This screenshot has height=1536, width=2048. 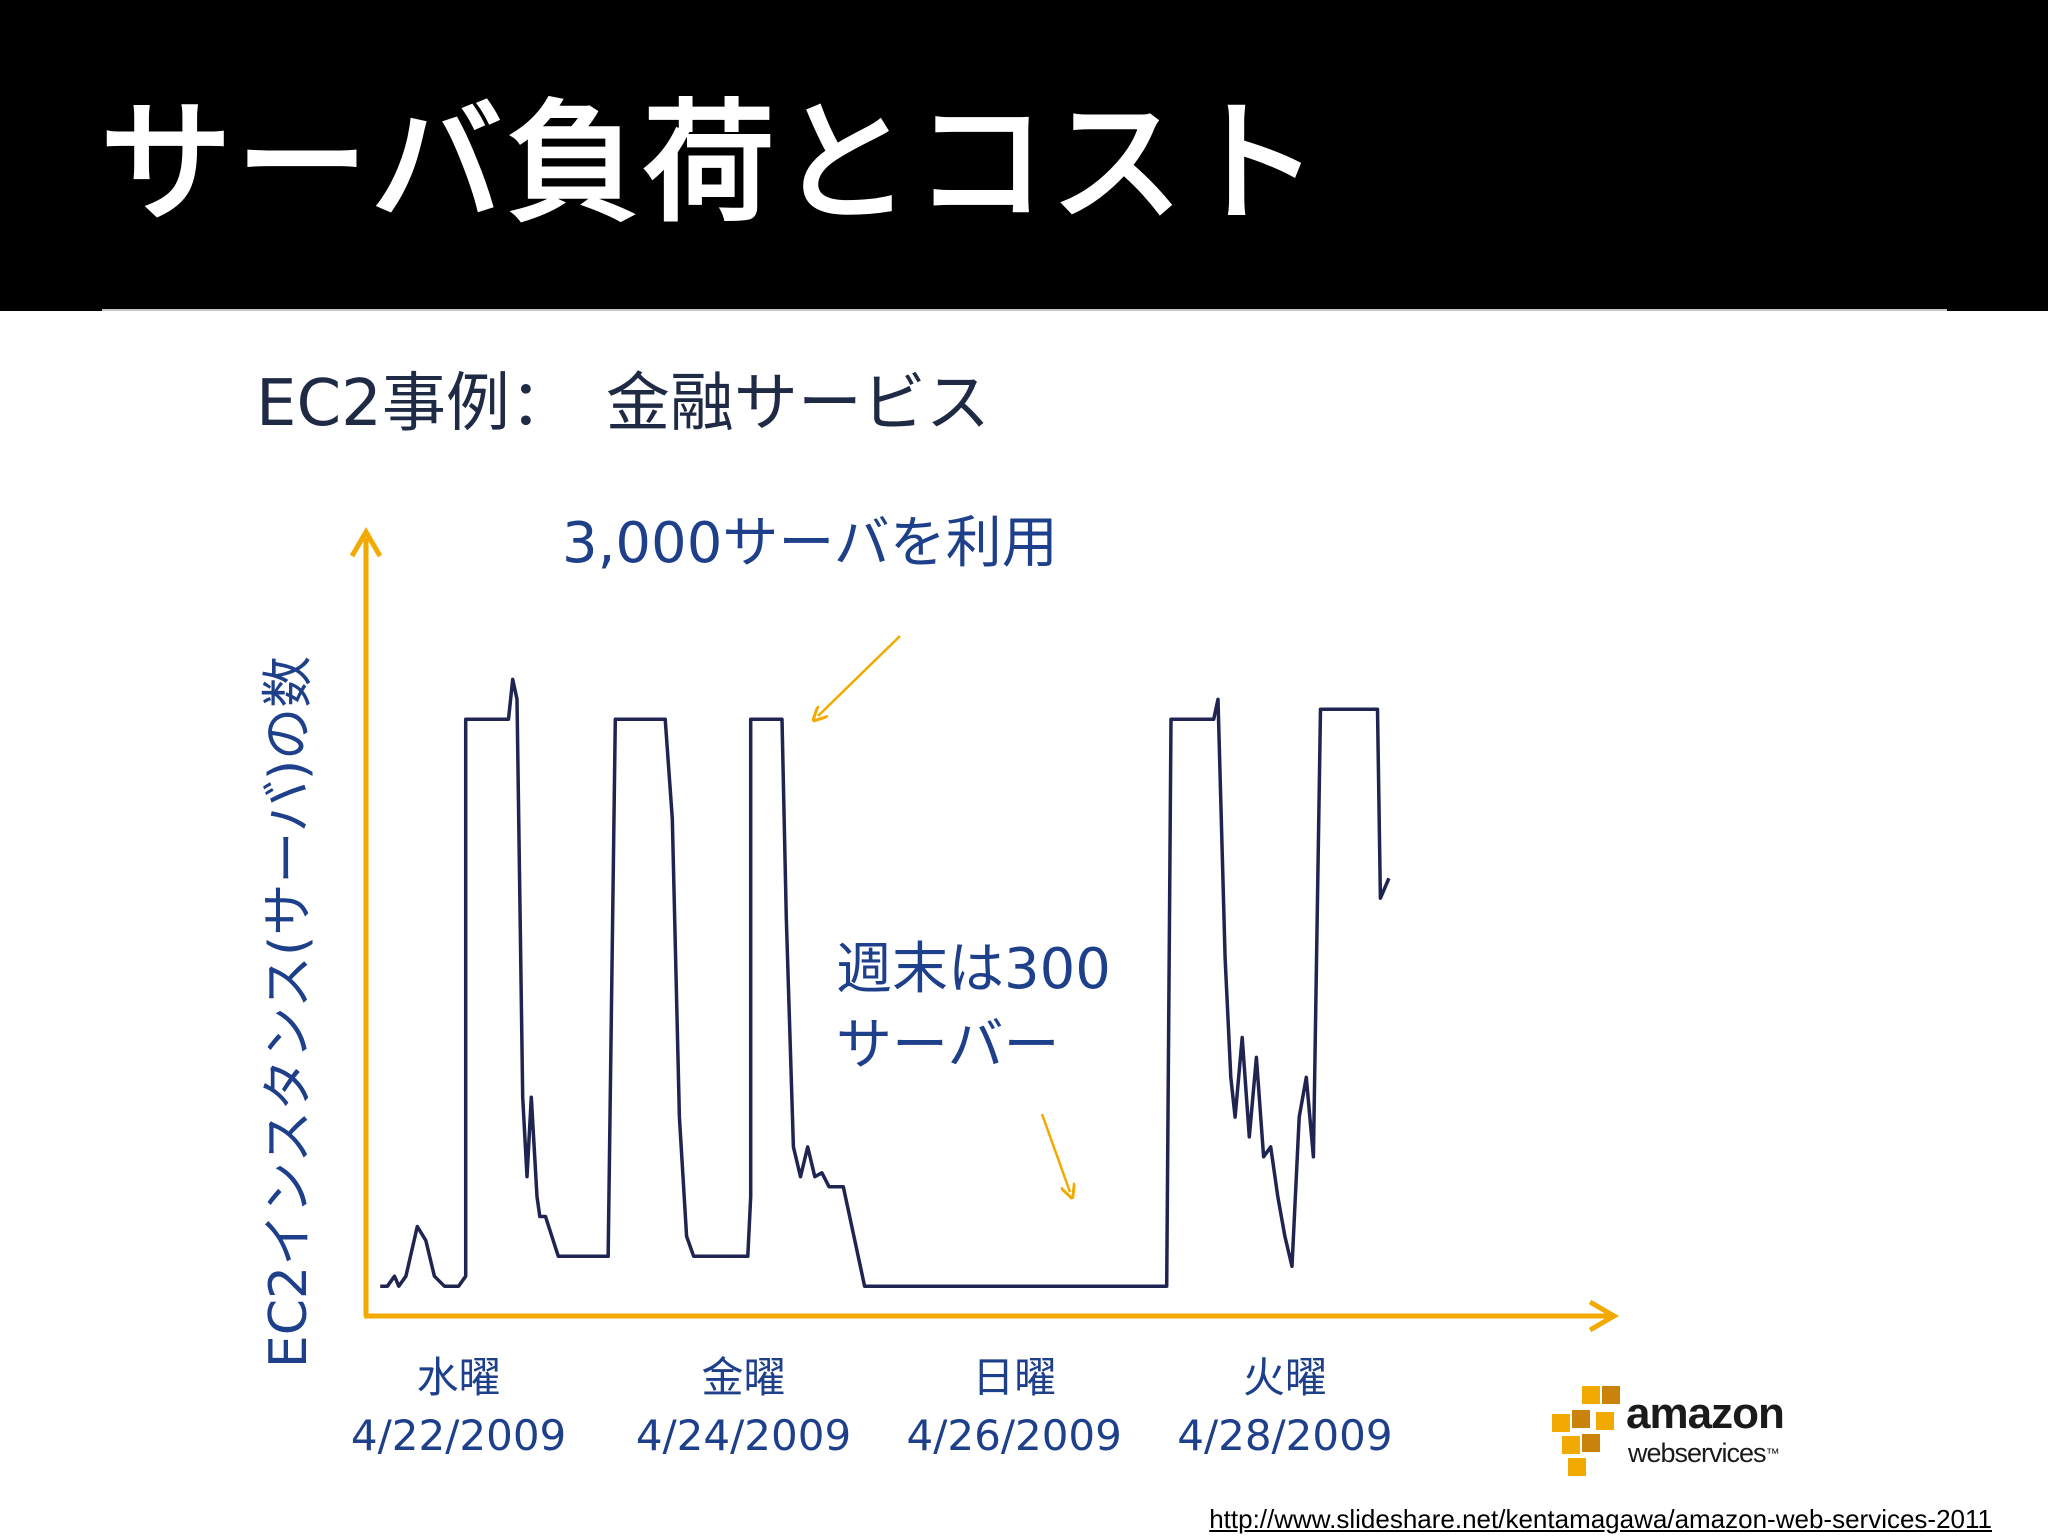 What do you see at coordinates (458, 1435) in the screenshot?
I see `x-tick-date-0: 4/22/2009` at bounding box center [458, 1435].